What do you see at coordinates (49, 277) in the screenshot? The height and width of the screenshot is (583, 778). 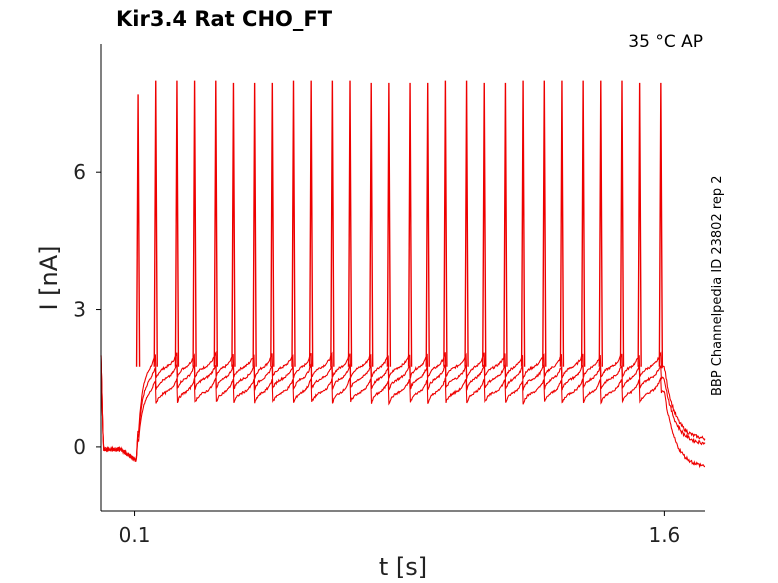 I see `y-axis-label: I [nA]` at bounding box center [49, 277].